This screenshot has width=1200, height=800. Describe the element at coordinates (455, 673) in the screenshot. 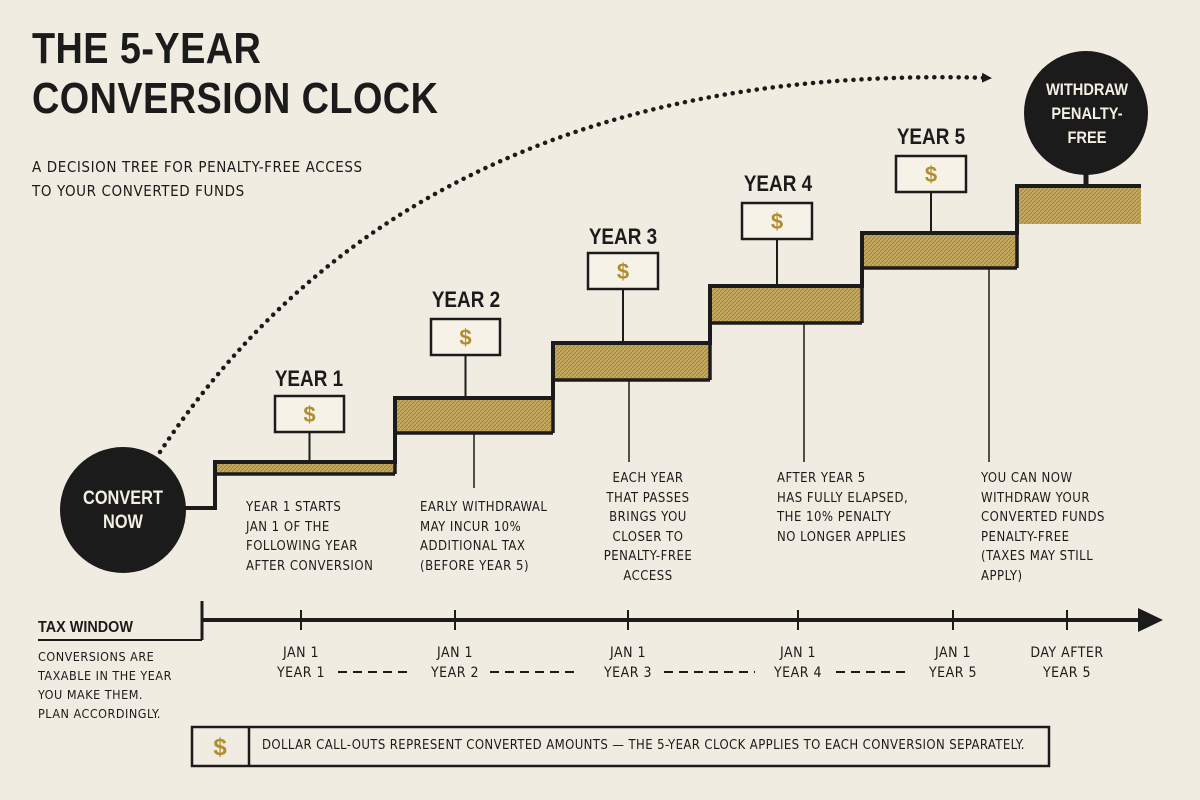

I see `timeline-label-year: YEAR 2` at that location.